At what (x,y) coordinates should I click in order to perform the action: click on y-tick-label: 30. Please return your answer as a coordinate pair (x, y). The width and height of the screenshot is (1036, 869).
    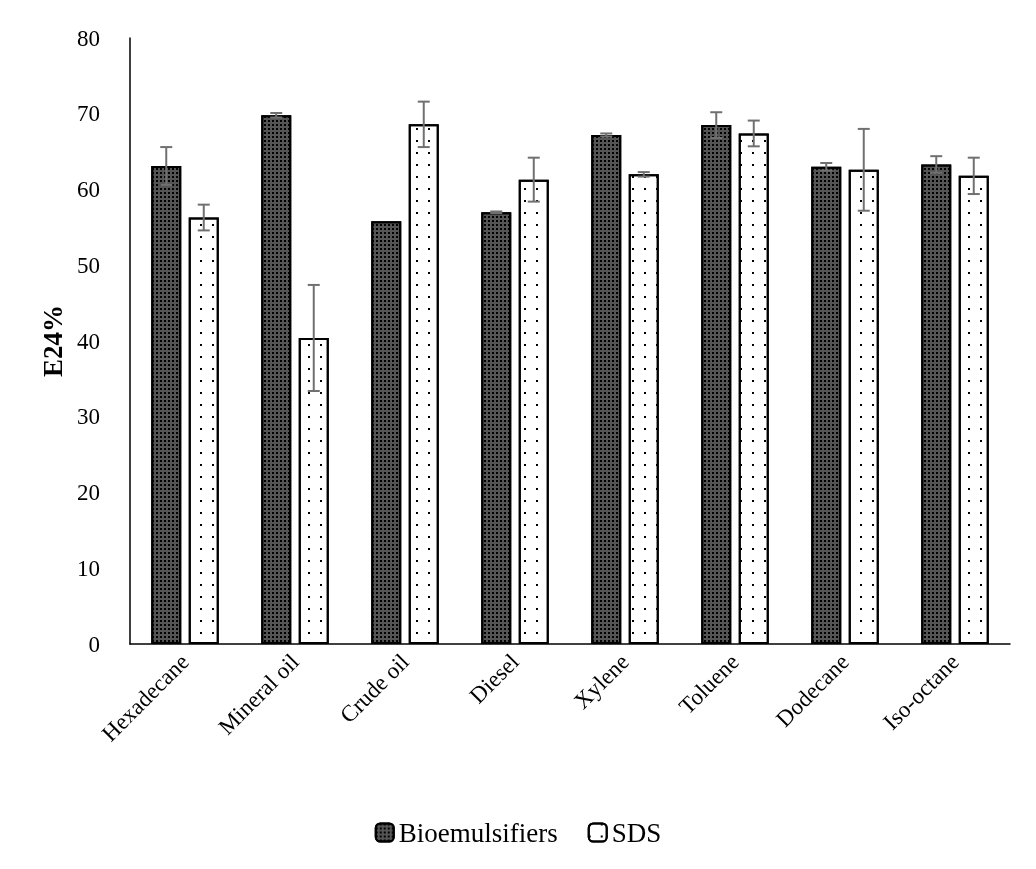
    Looking at the image, I should click on (88, 417).